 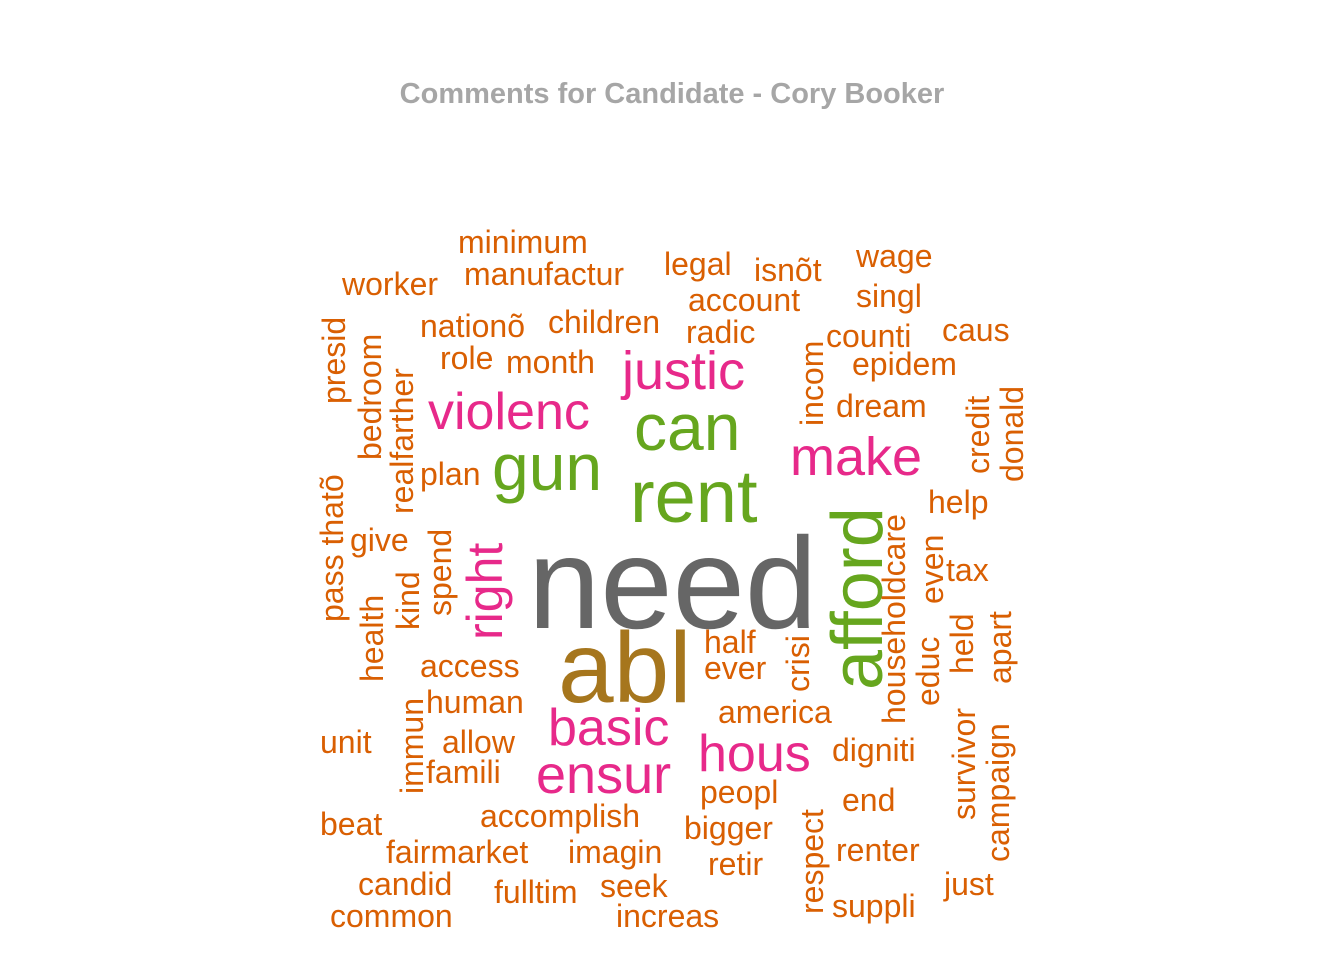 What do you see at coordinates (550, 362) in the screenshot?
I see `word-month: month` at bounding box center [550, 362].